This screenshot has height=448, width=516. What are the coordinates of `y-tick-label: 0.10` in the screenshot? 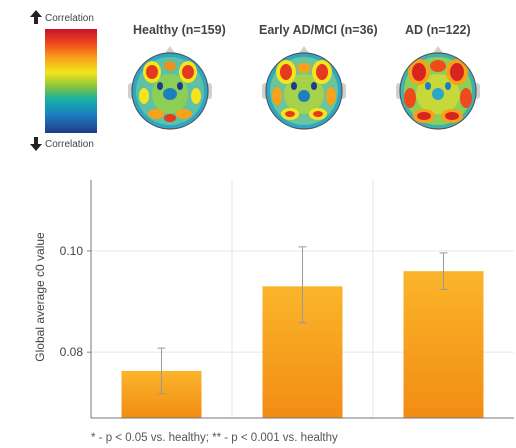 It's located at (72, 251).